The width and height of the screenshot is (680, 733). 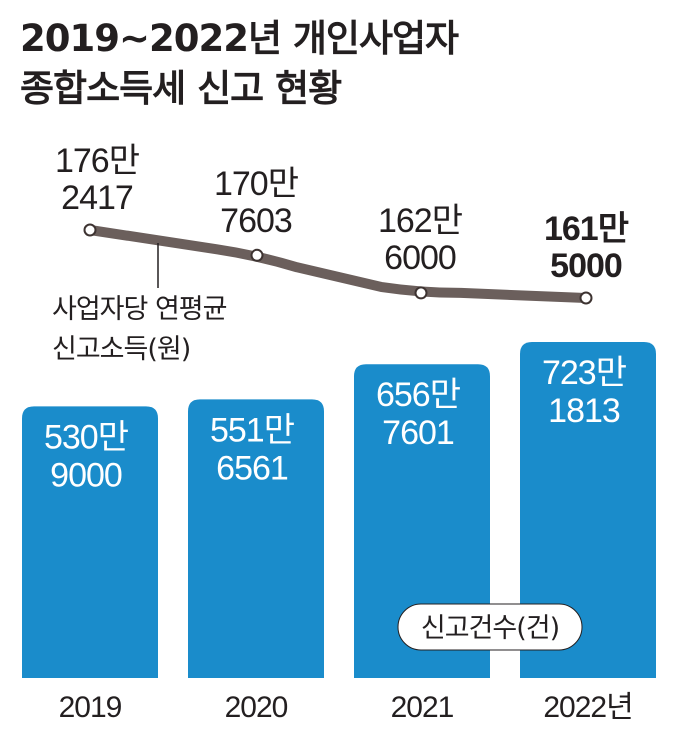 I want to click on x-tick-2019: 2019, so click(x=90, y=707).